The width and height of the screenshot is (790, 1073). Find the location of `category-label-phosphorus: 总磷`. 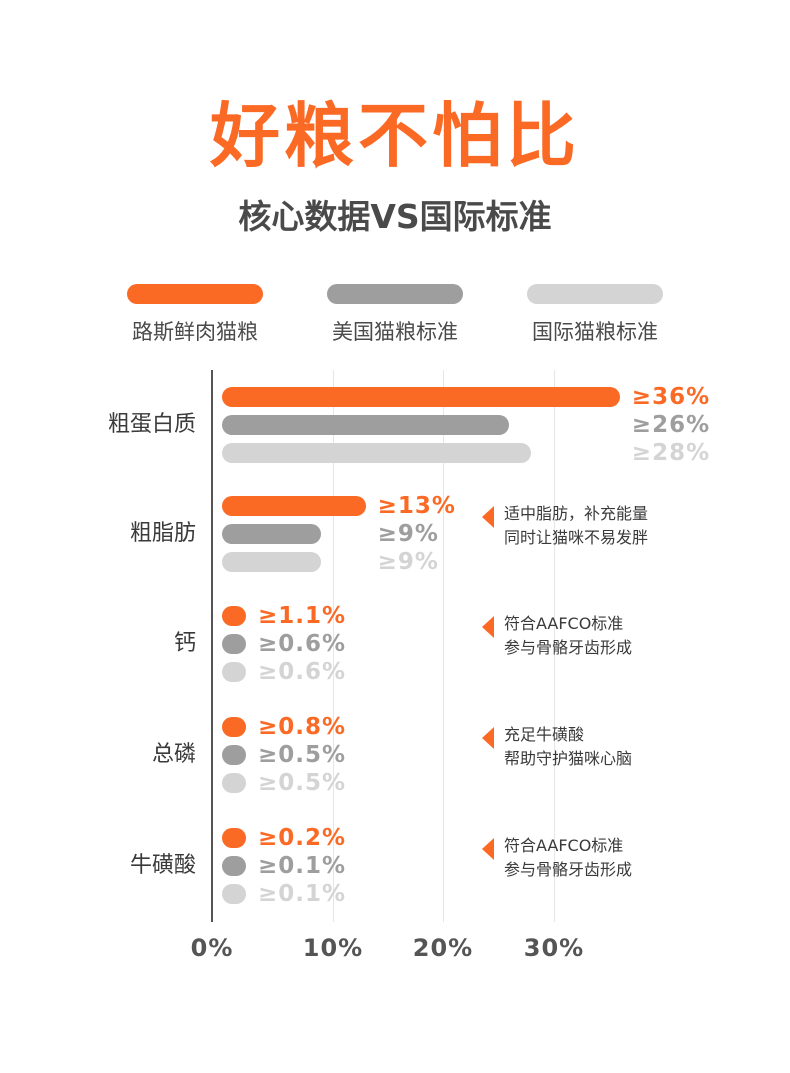

category-label-phosphorus: 总磷 is located at coordinates (173, 754).